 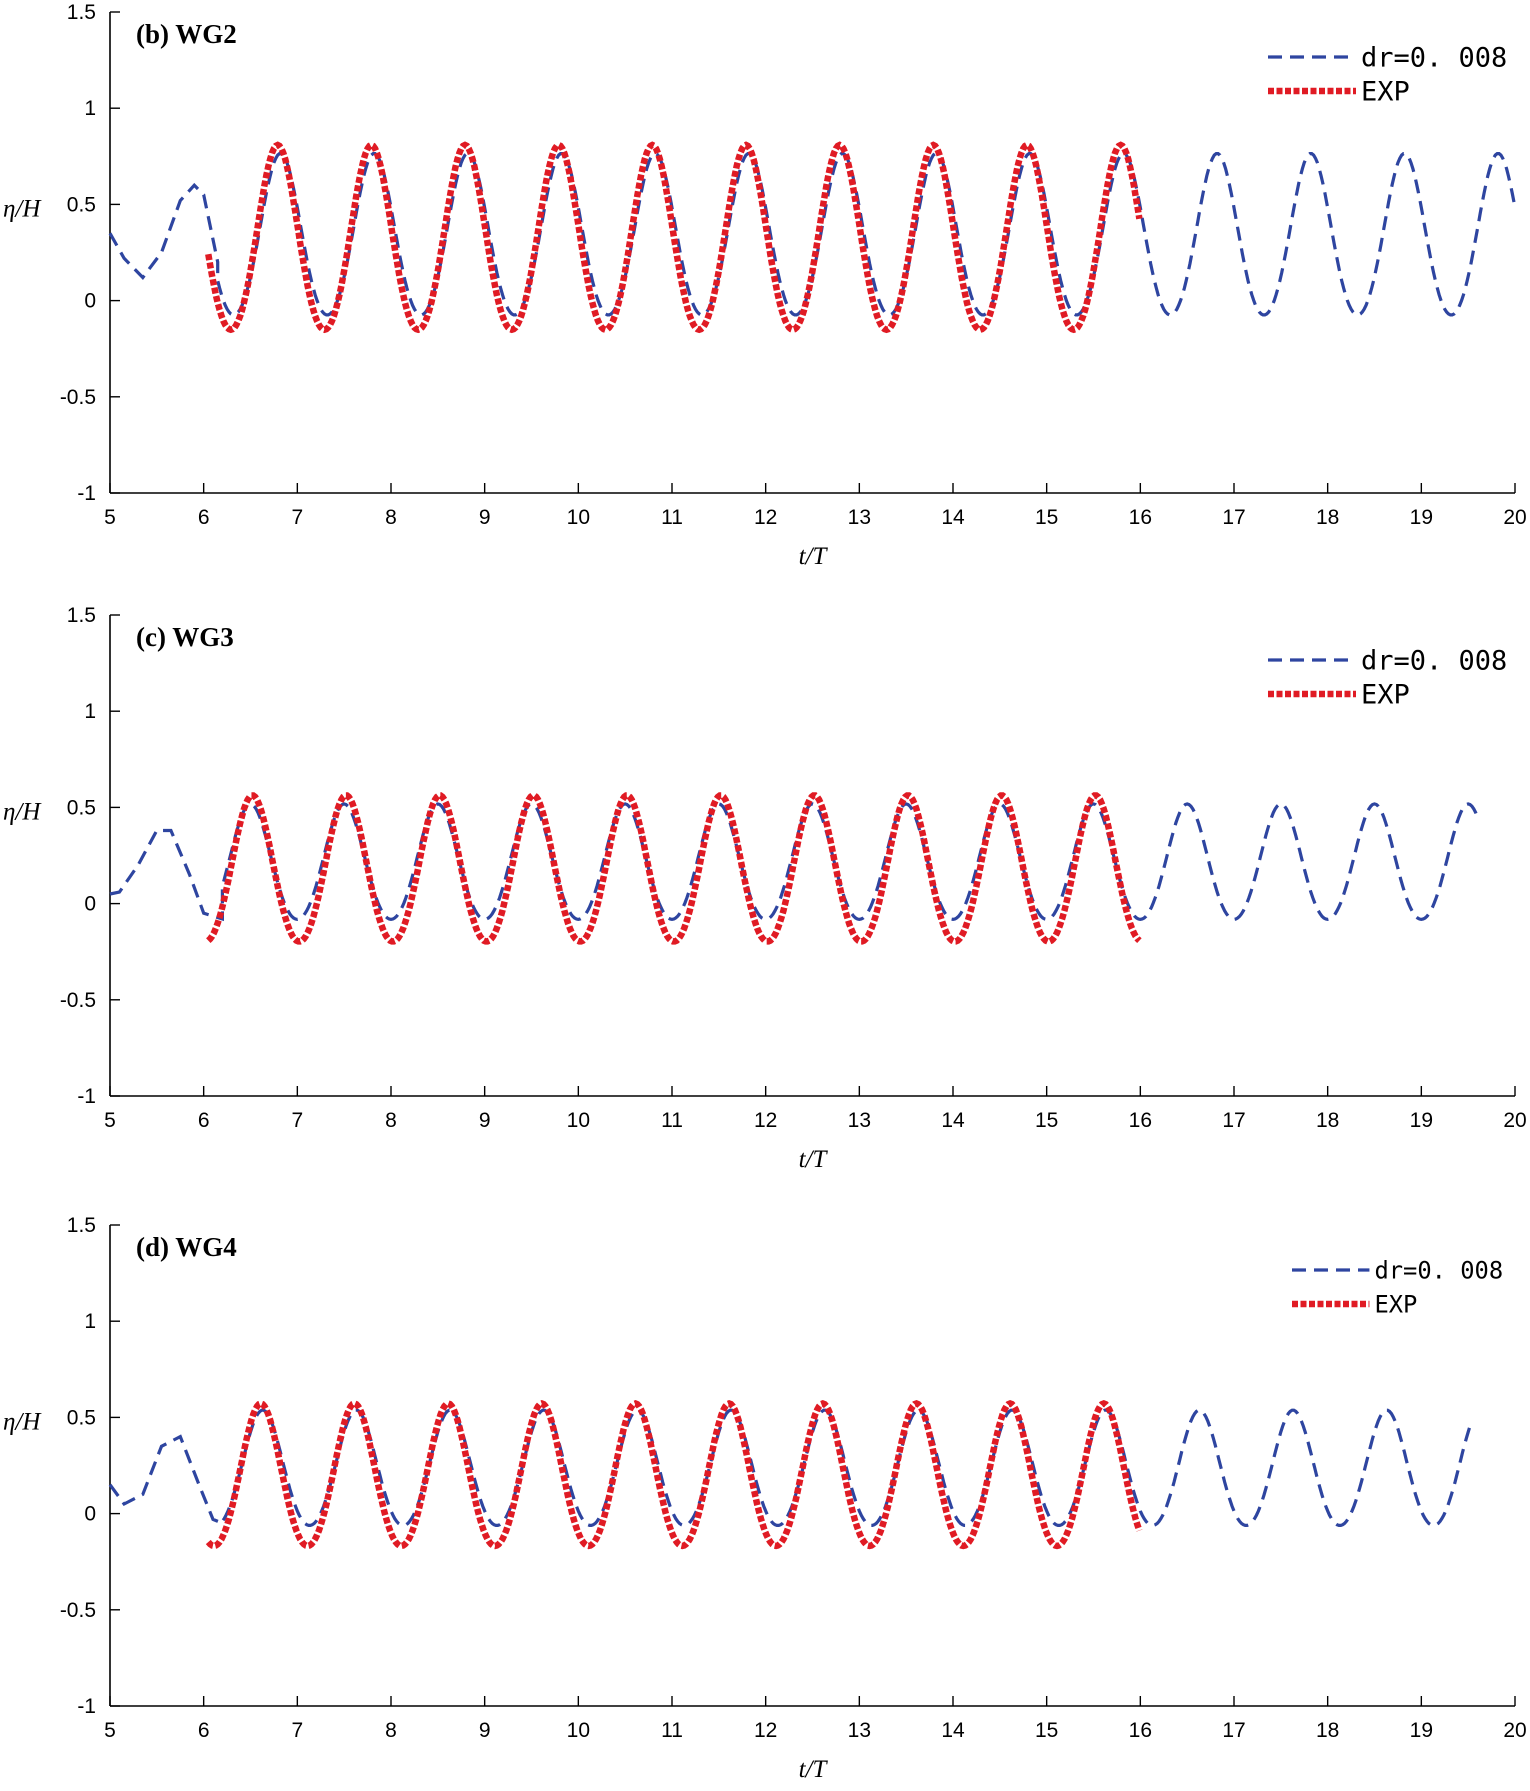 What do you see at coordinates (186, 34) in the screenshot?
I see `panel-title: (b) WG2` at bounding box center [186, 34].